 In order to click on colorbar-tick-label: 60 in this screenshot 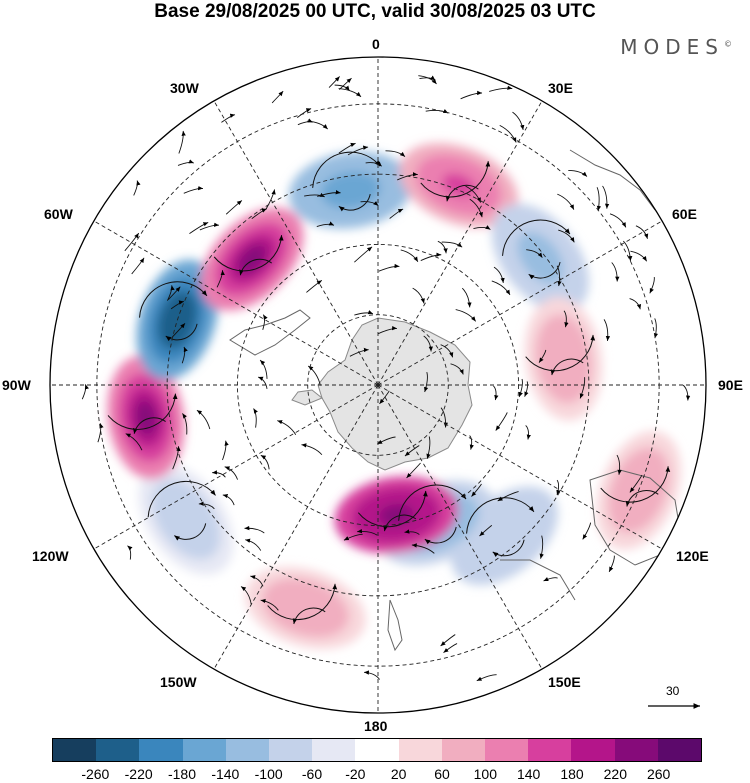, I will do `click(442, 774)`.